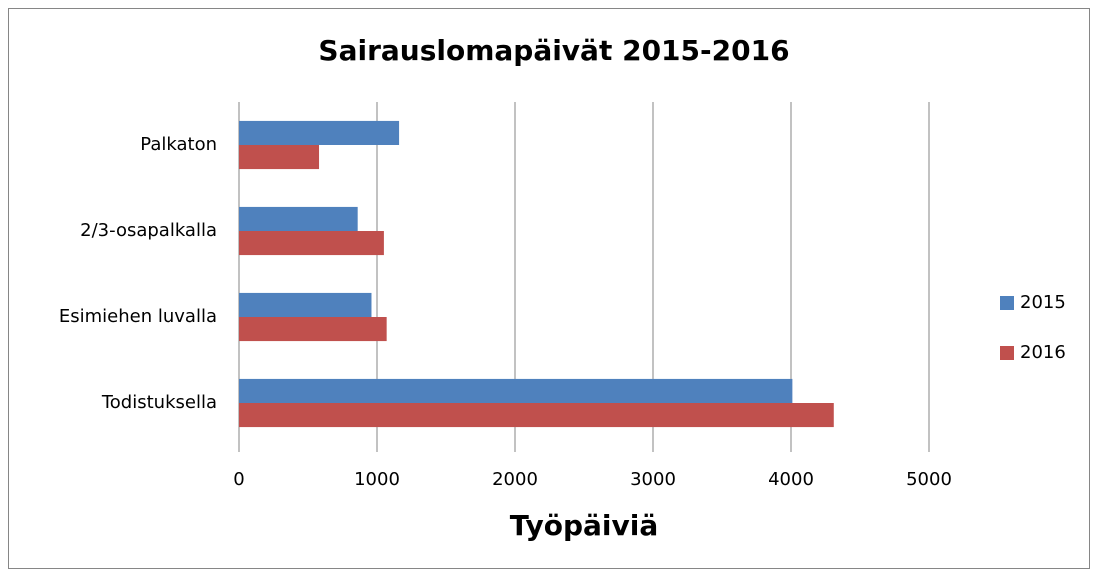 The height and width of the screenshot is (581, 1099). Describe the element at coordinates (584, 525) in the screenshot. I see `x-axis-title: Työpäiviä` at that location.